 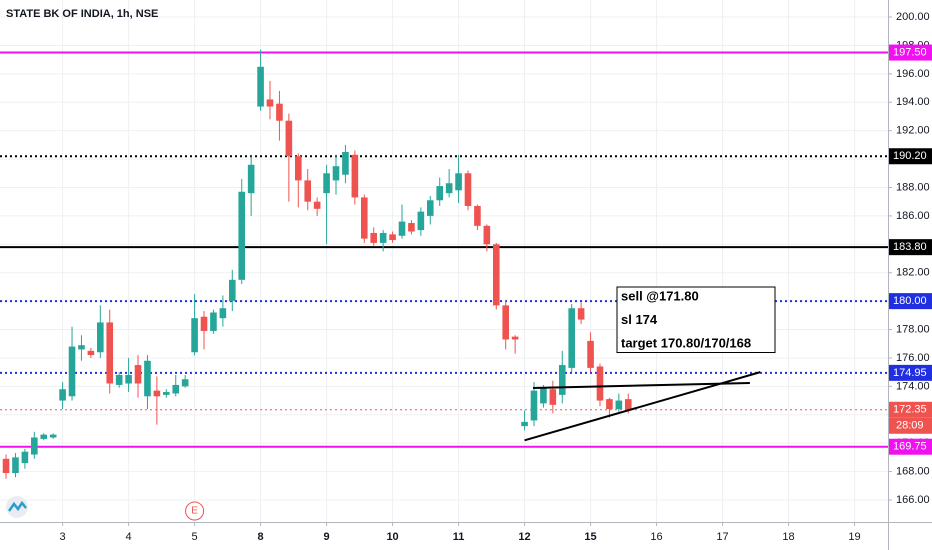 I want to click on x-tick-label: 17, so click(x=722, y=537).